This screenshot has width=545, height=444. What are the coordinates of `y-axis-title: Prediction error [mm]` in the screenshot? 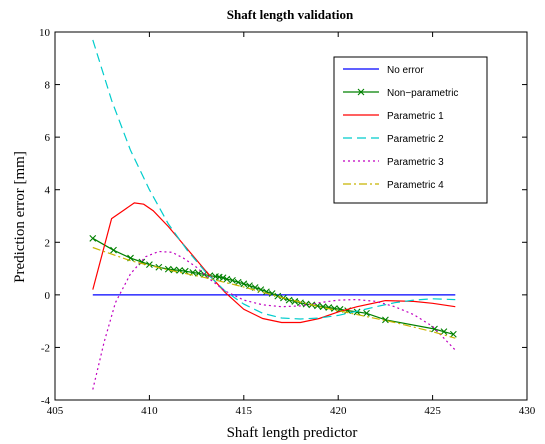 It's located at (20, 217).